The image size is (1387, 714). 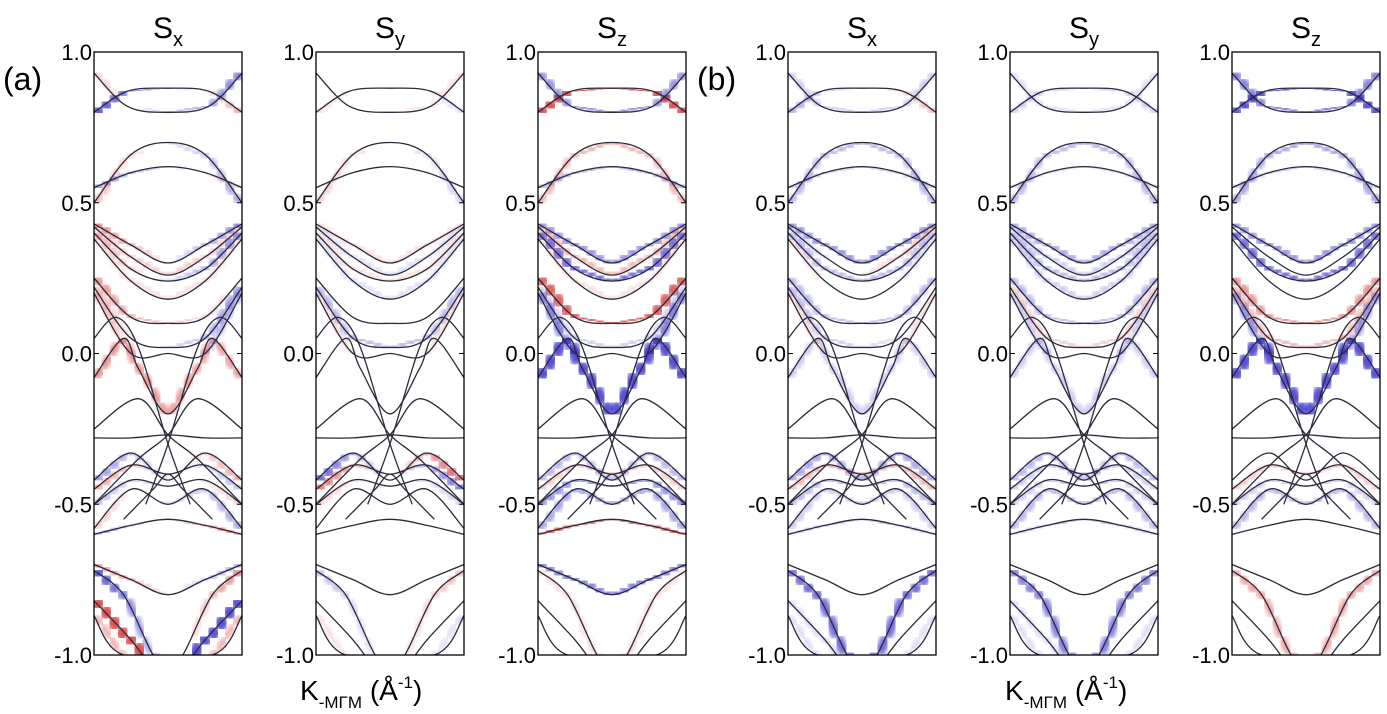 What do you see at coordinates (586, 410) in the screenshot?
I see `band-x3` at bounding box center [586, 410].